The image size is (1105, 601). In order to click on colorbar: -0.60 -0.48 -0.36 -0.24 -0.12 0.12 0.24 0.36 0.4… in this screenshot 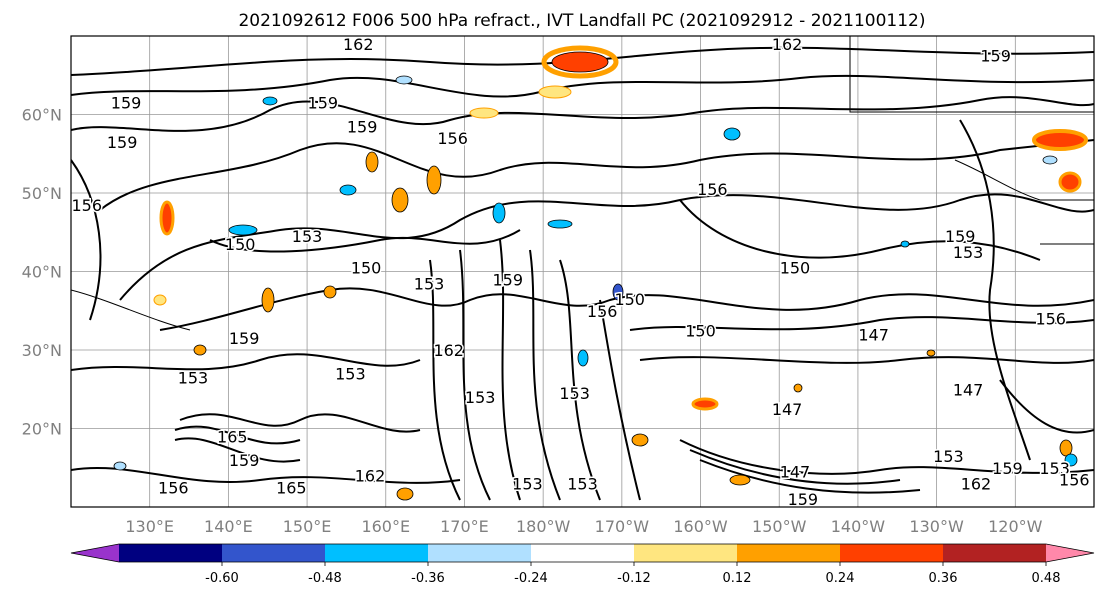, I will do `click(582, 564)`.